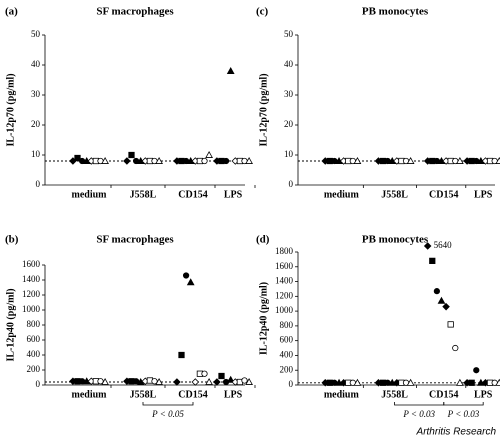 This screenshot has width=500, height=440. Describe the element at coordinates (456, 432) in the screenshot. I see `footer: Arthritis Research` at that location.